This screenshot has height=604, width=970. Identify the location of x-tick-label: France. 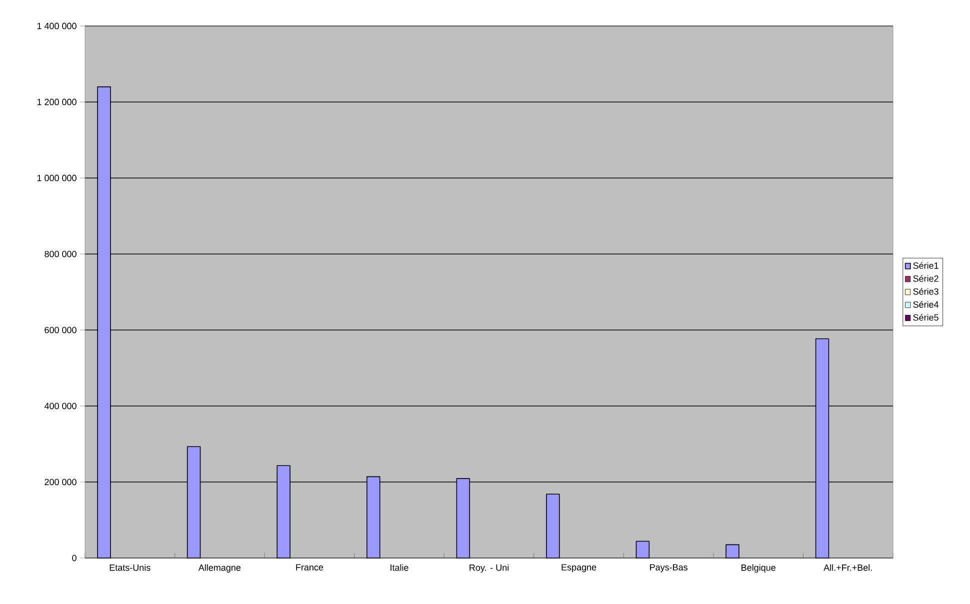
(310, 567).